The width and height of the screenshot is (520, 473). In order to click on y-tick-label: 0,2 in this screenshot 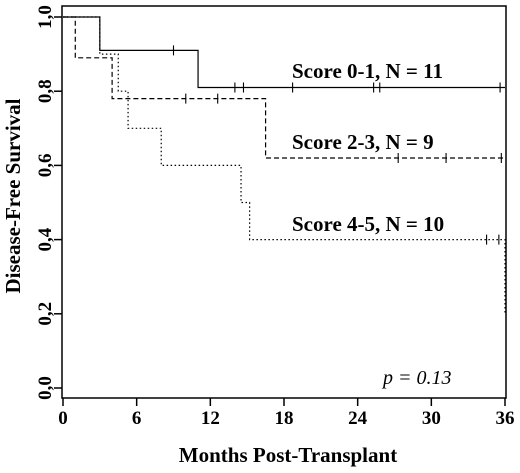, I will do `click(45, 314)`.